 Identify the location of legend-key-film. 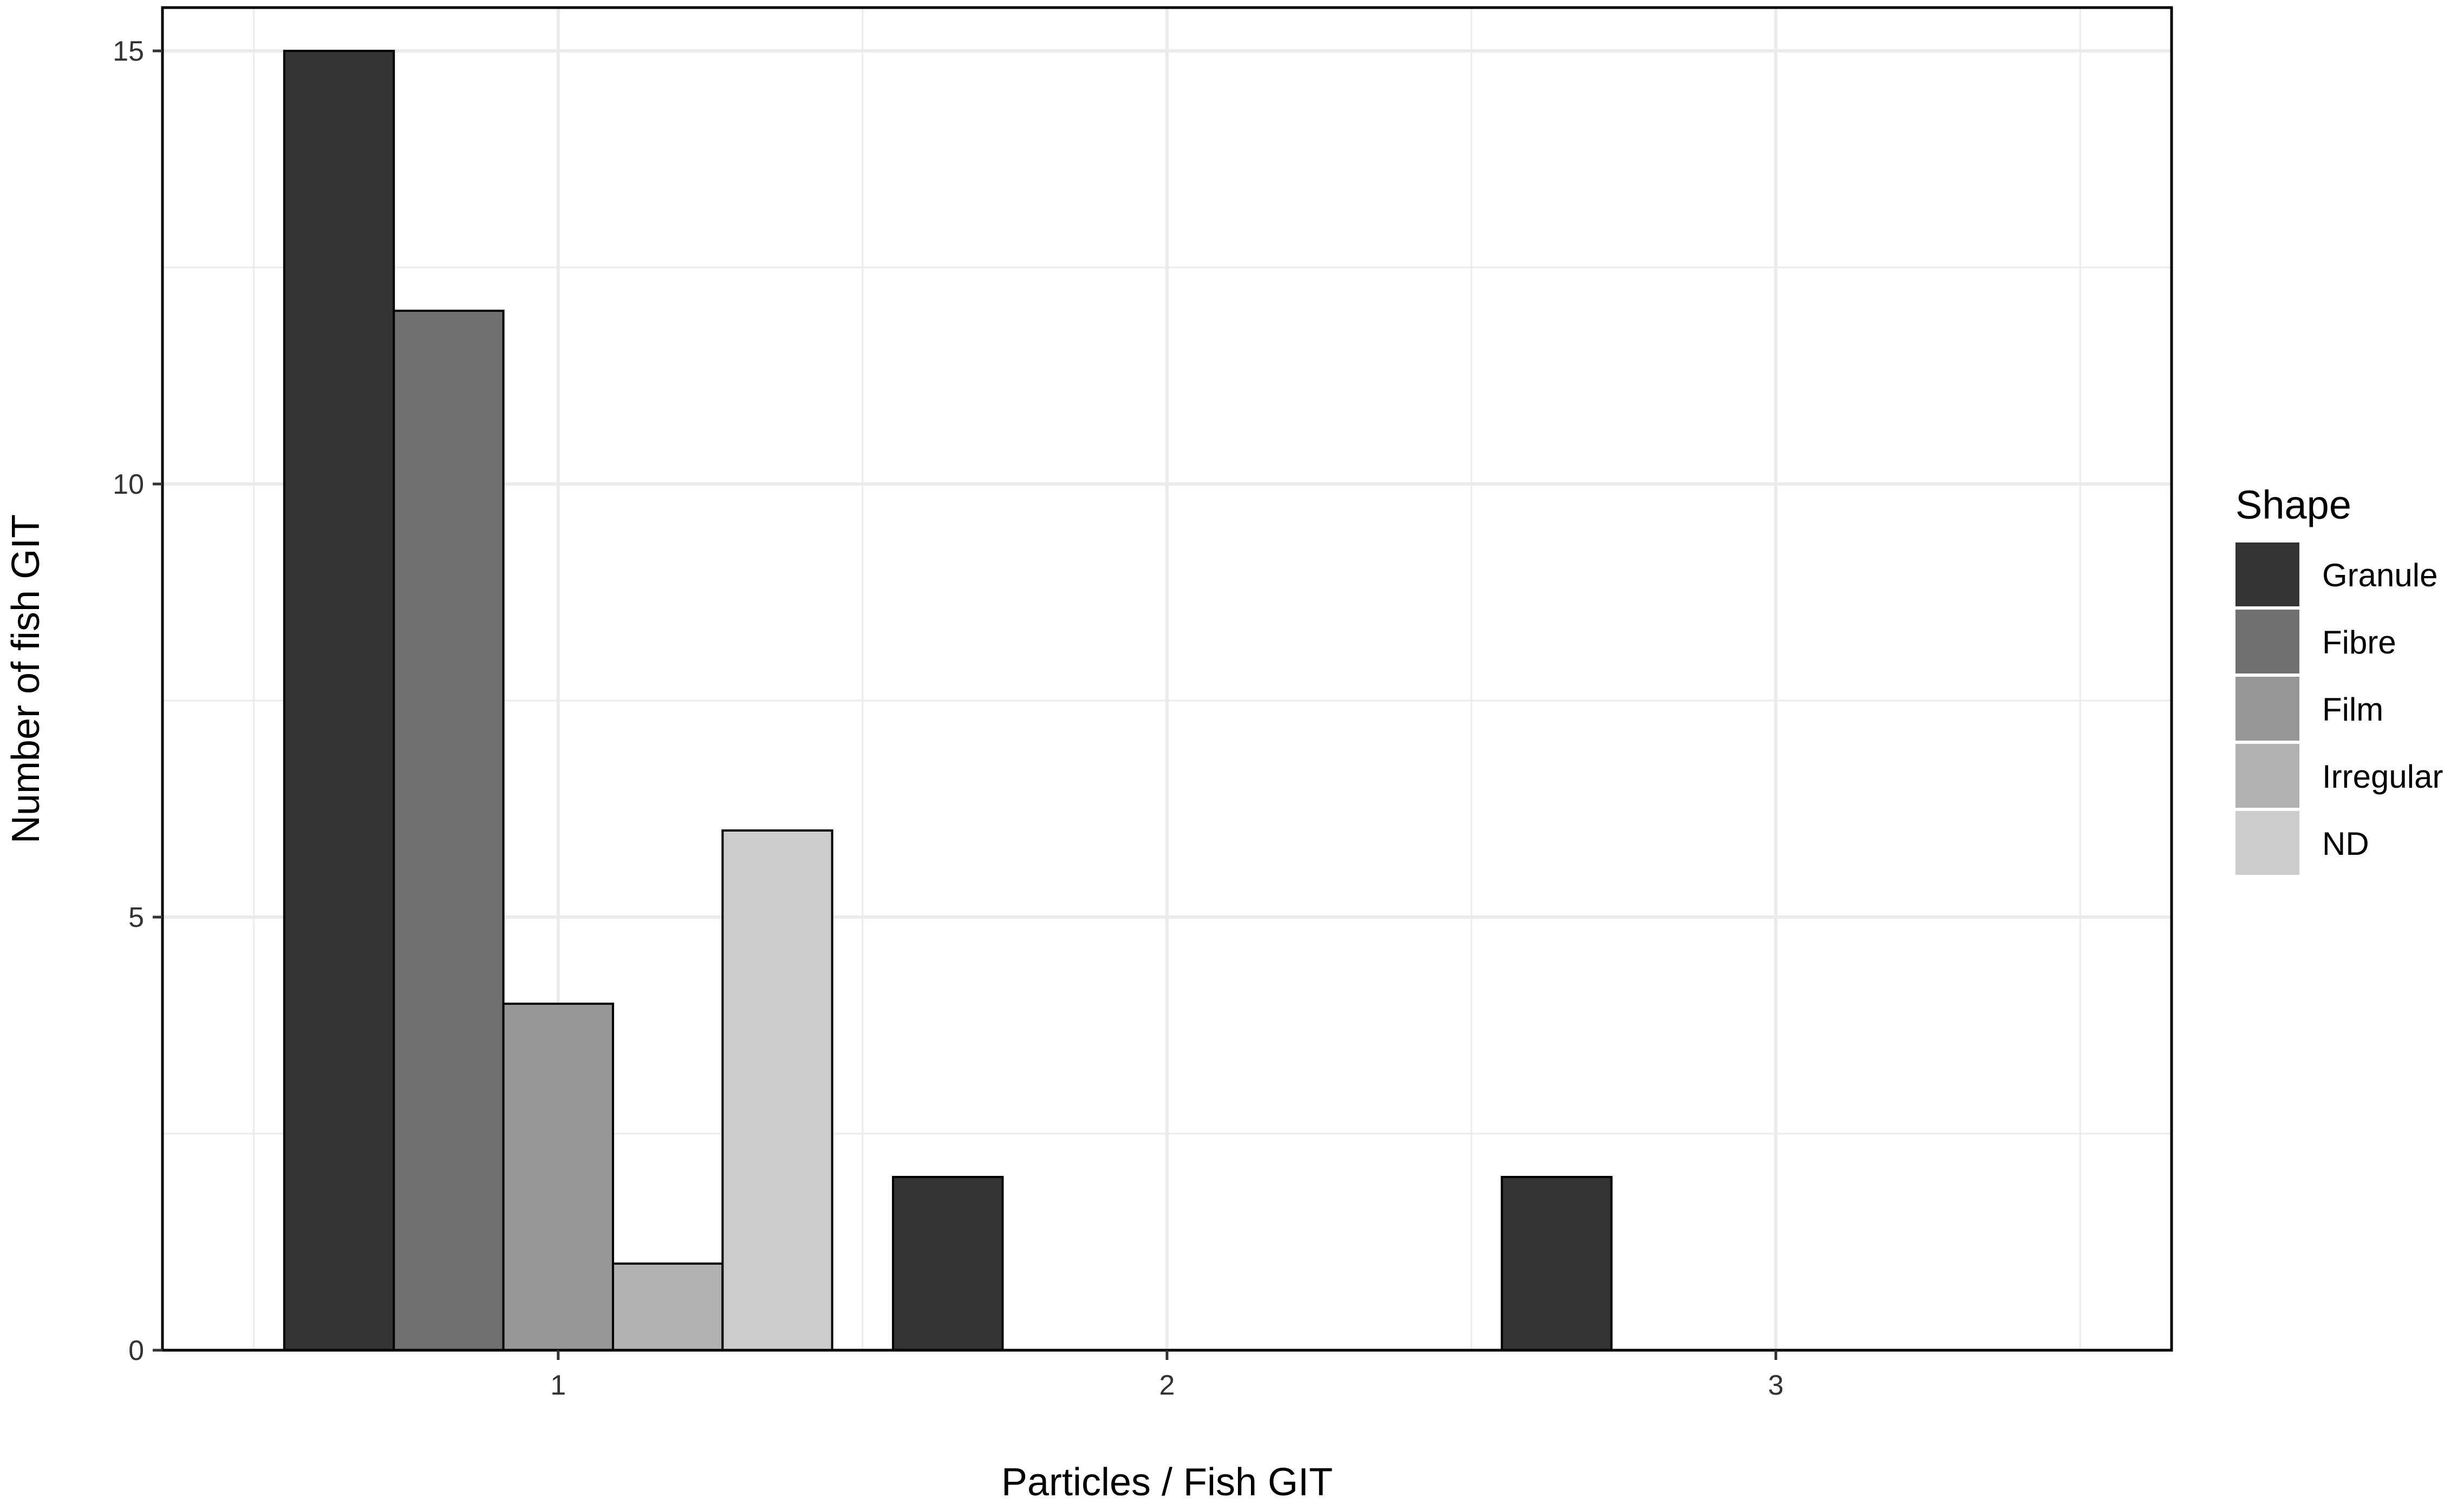
(2267, 709).